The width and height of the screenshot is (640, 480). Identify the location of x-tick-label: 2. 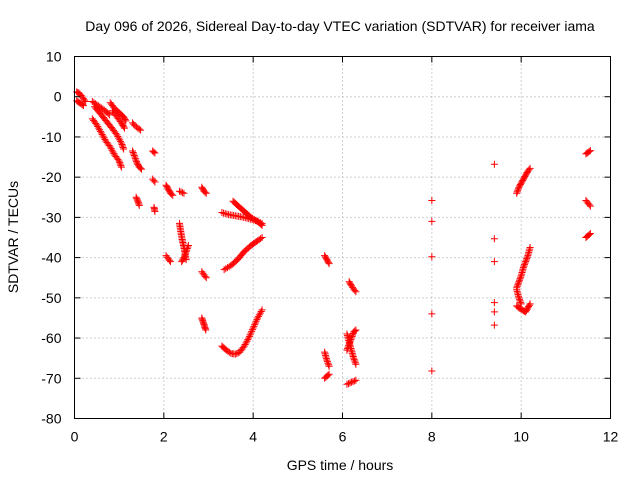
(164, 437).